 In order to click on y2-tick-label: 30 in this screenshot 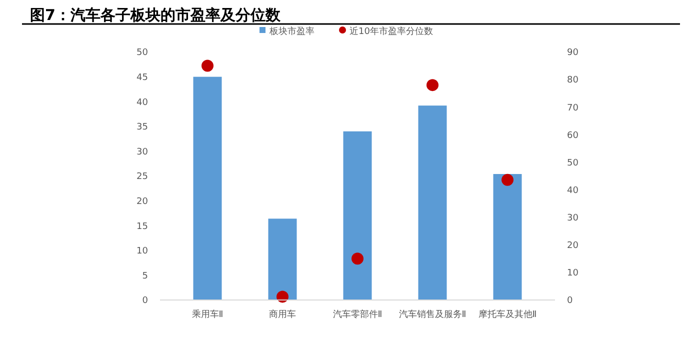, I will do `click(573, 218)`.